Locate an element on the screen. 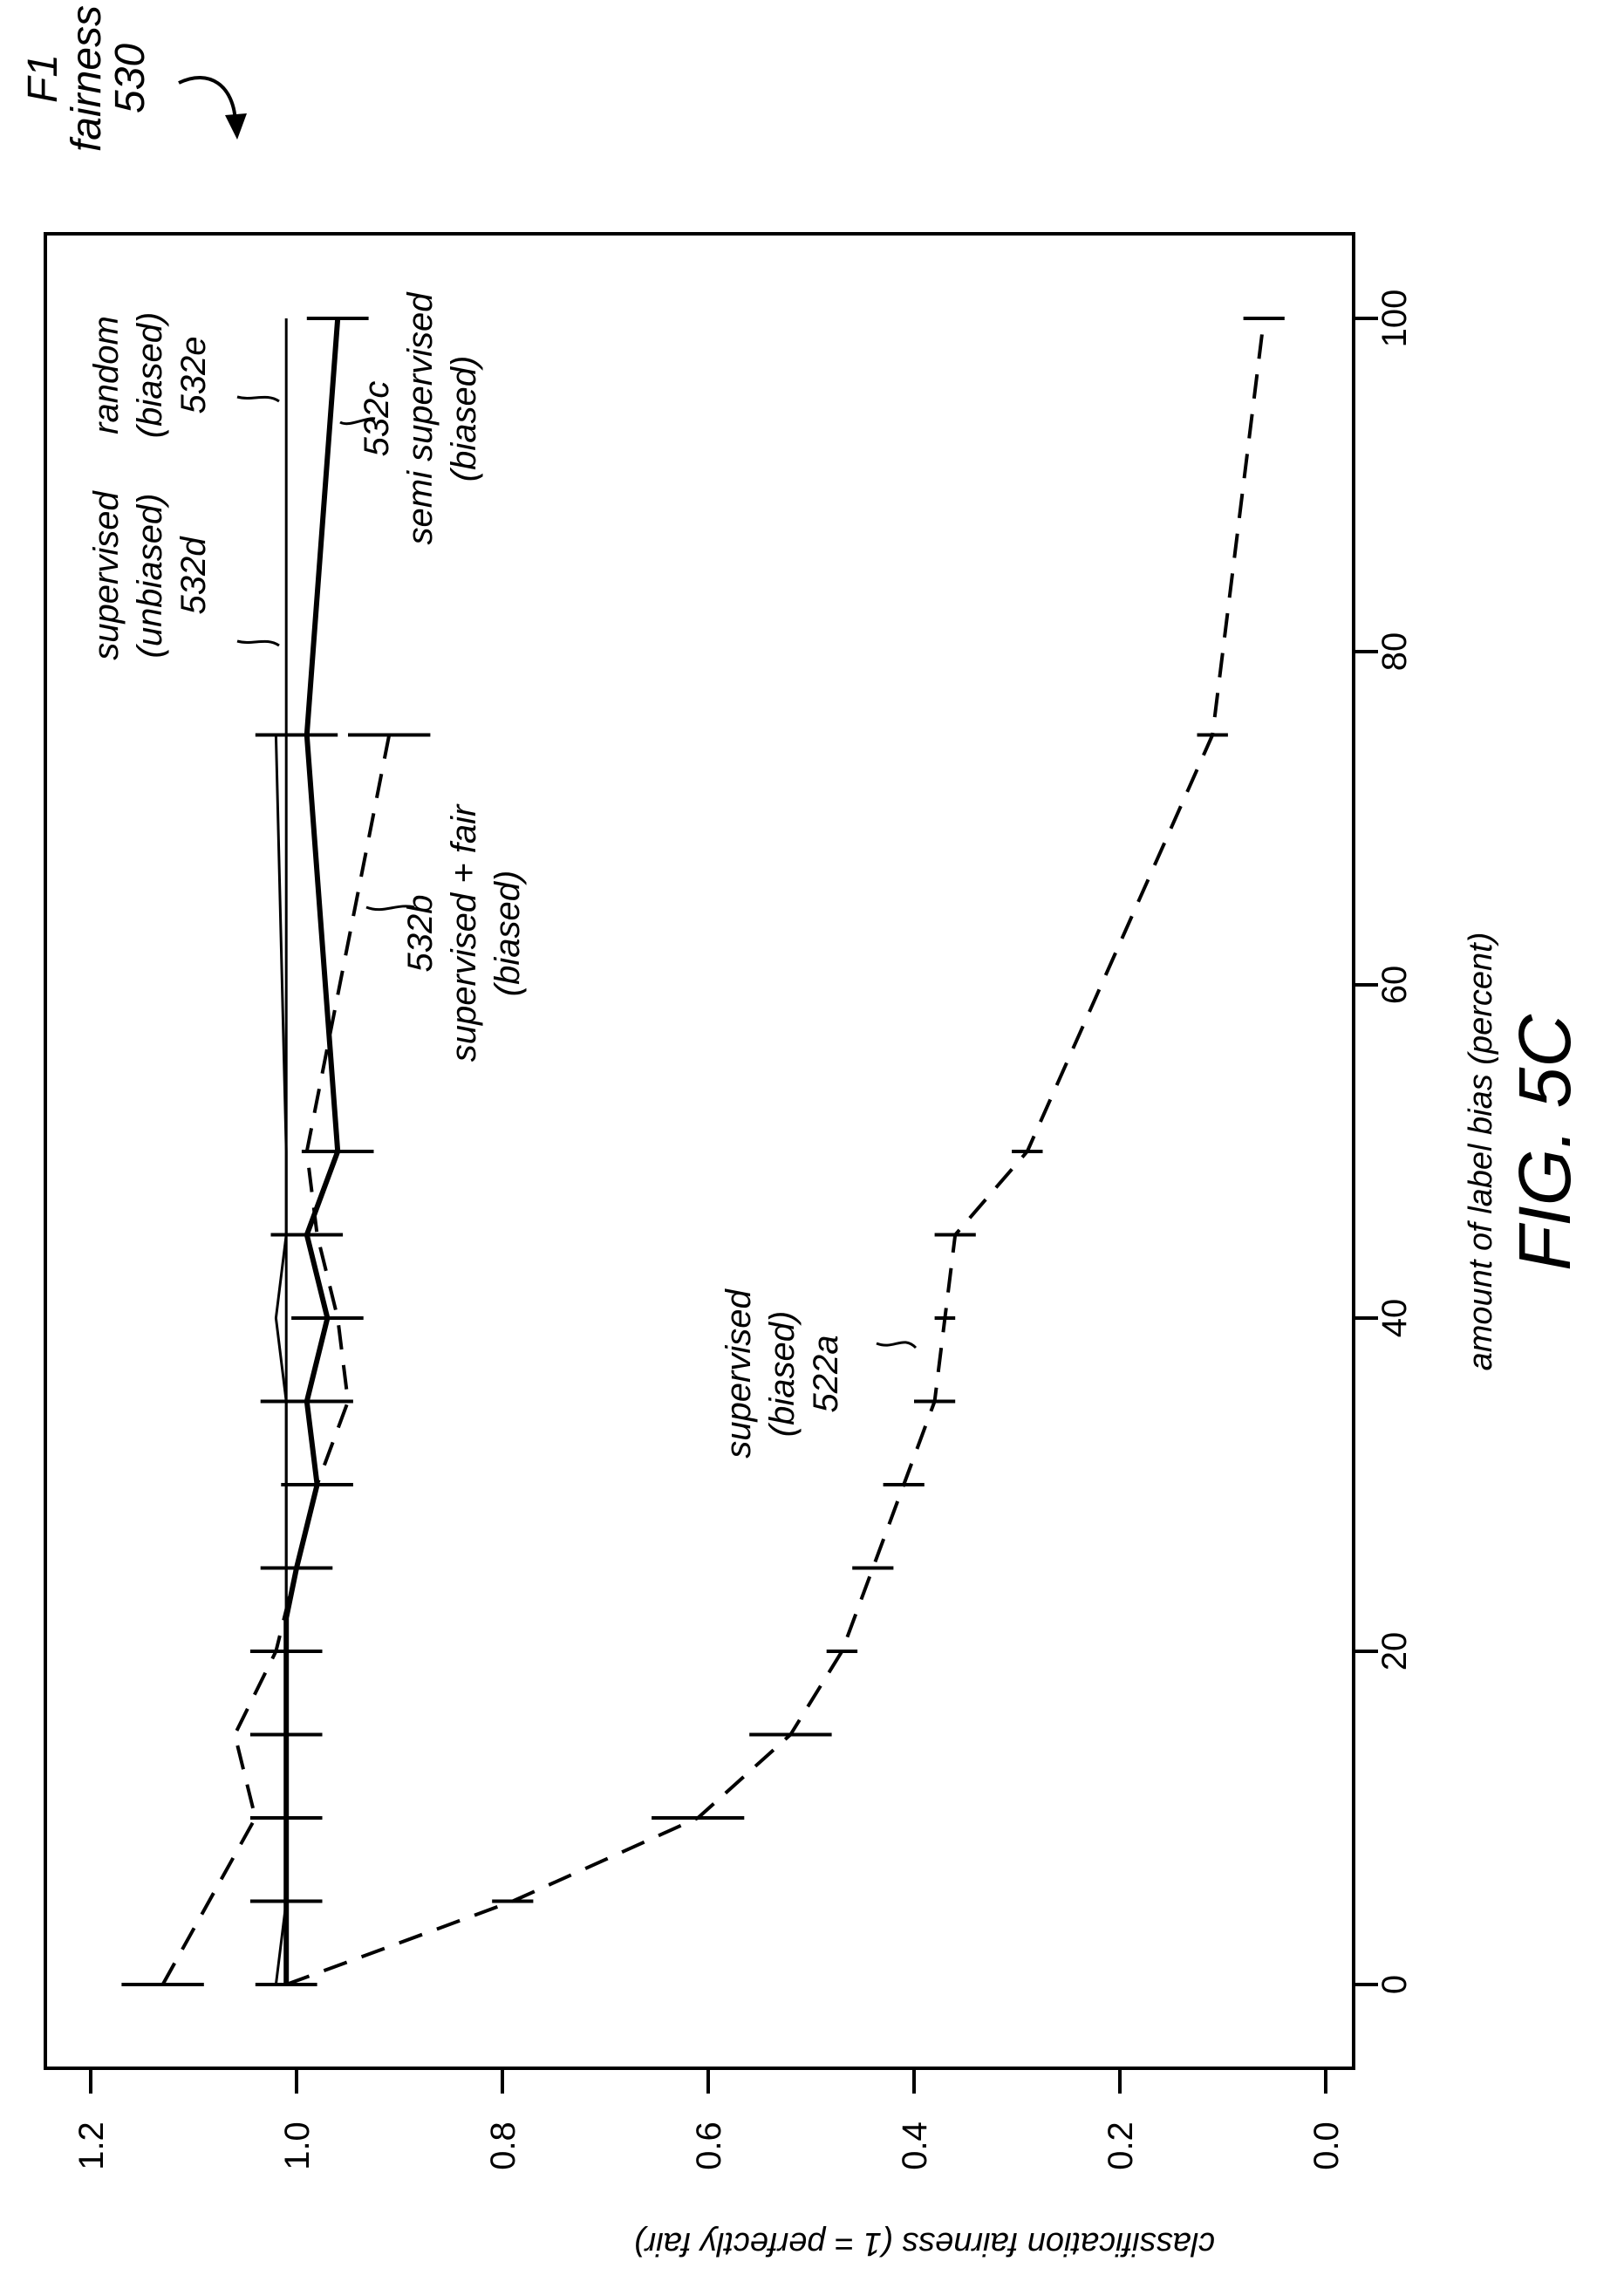 This screenshot has width=1624, height=2275. y-tick-label-group: 0.4 is located at coordinates (915, 2145).